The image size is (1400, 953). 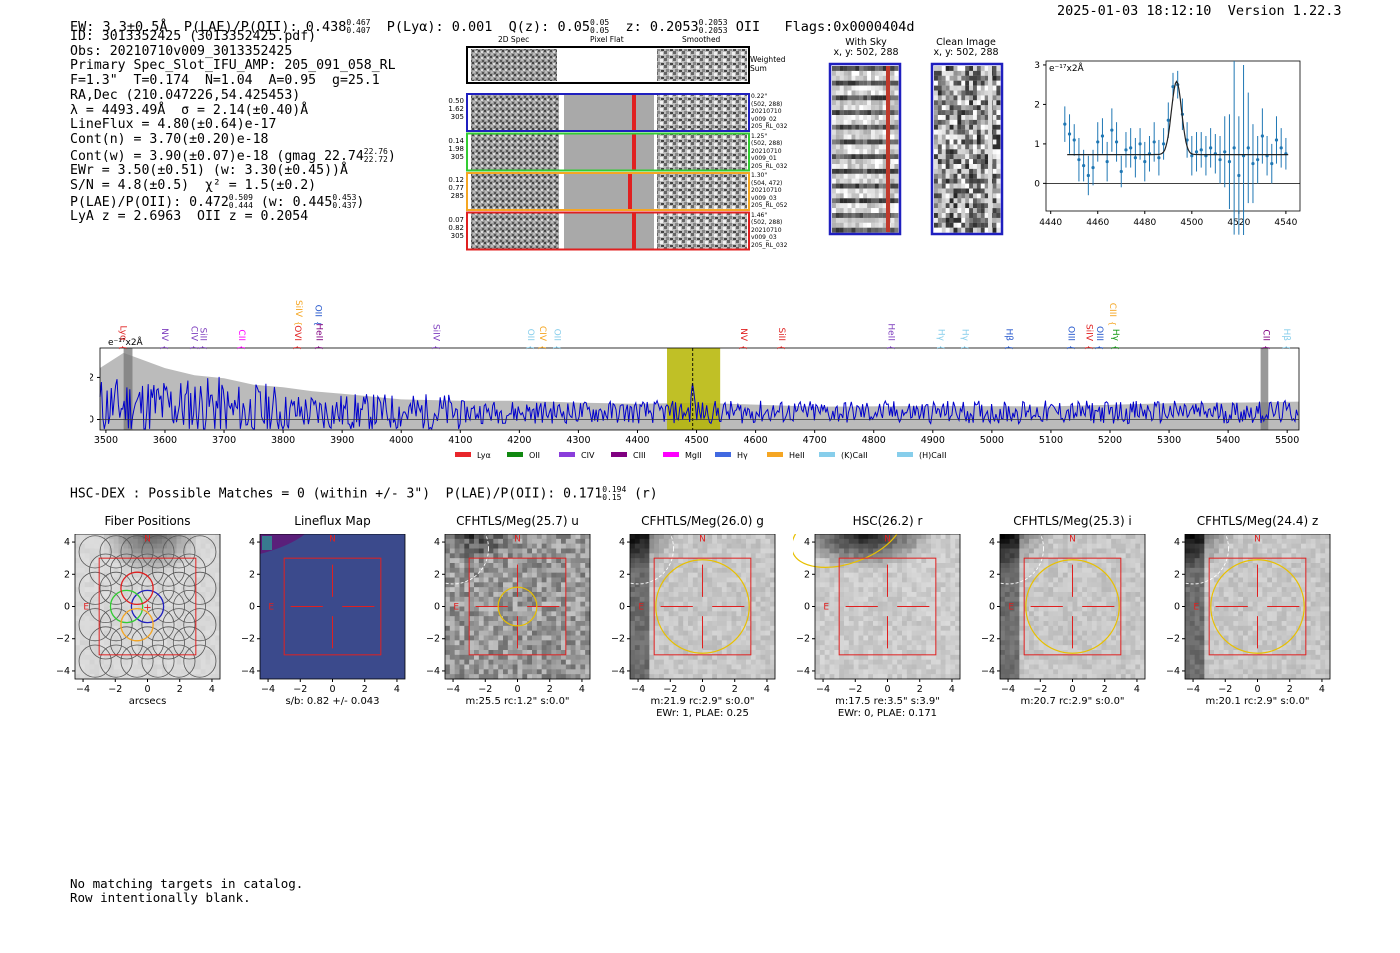 What do you see at coordinates (297, 337) in the screenshot?
I see `line-id-label: OVI{` at bounding box center [297, 337].